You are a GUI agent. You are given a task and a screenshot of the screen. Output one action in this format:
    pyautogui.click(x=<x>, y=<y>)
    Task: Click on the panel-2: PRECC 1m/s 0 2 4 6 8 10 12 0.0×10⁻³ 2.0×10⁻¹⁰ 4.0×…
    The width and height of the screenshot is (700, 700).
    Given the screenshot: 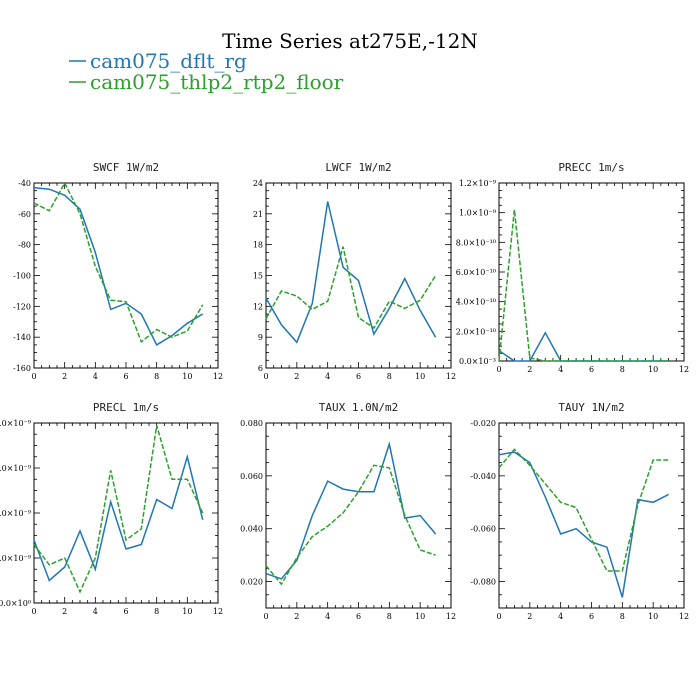 What is the action you would take?
    pyautogui.click(x=572, y=267)
    